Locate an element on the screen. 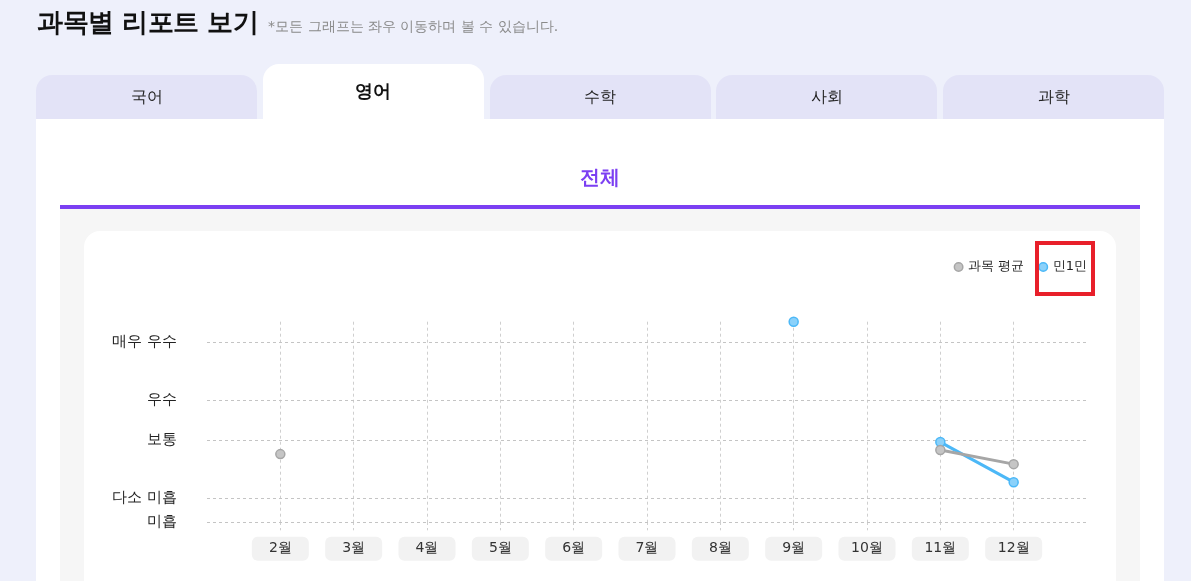 The width and height of the screenshot is (1191, 581). x-tick-label: 10월 is located at coordinates (867, 547).